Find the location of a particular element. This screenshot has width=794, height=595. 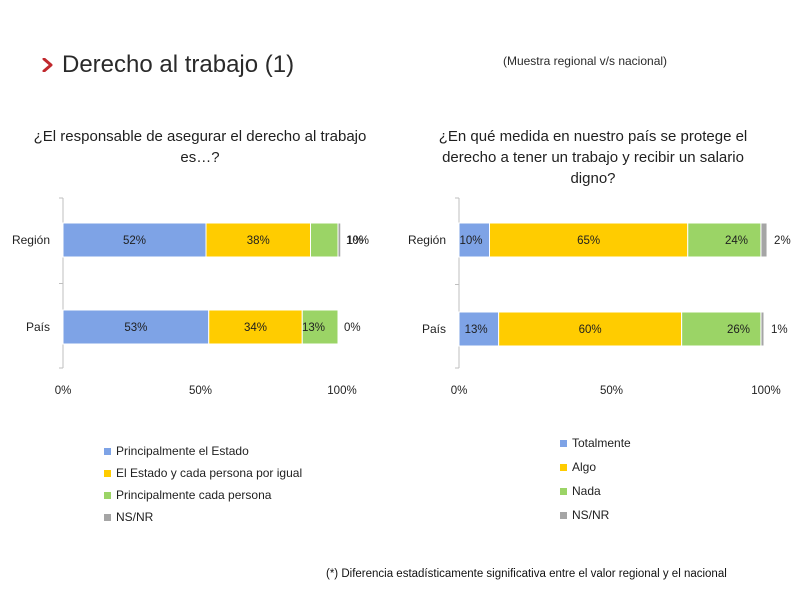

data-label: 53% is located at coordinates (135, 328).